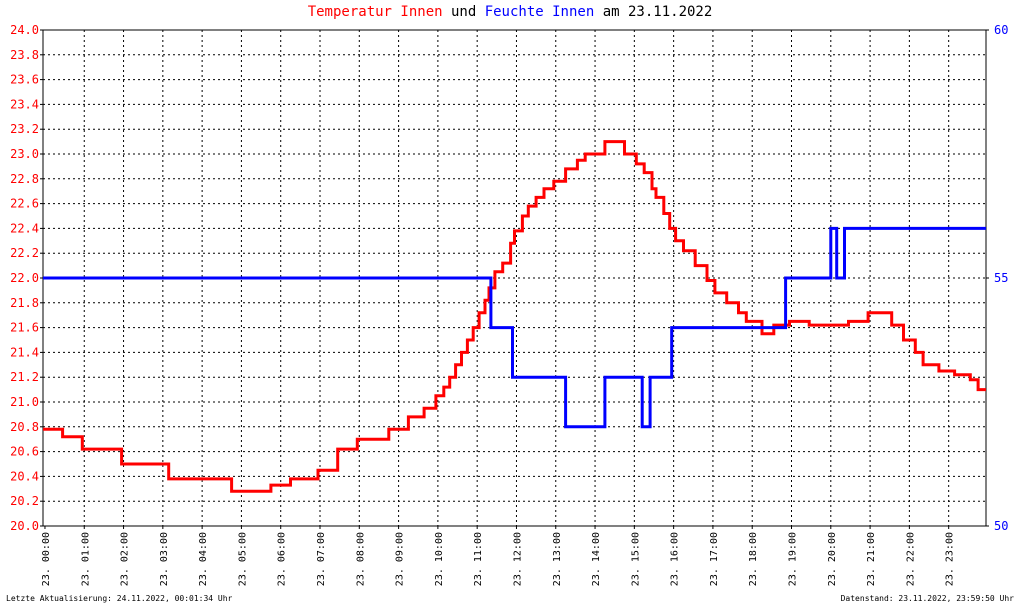 The image size is (1020, 606). I want to click on y-left-tick-label: 21.0, so click(24, 402).